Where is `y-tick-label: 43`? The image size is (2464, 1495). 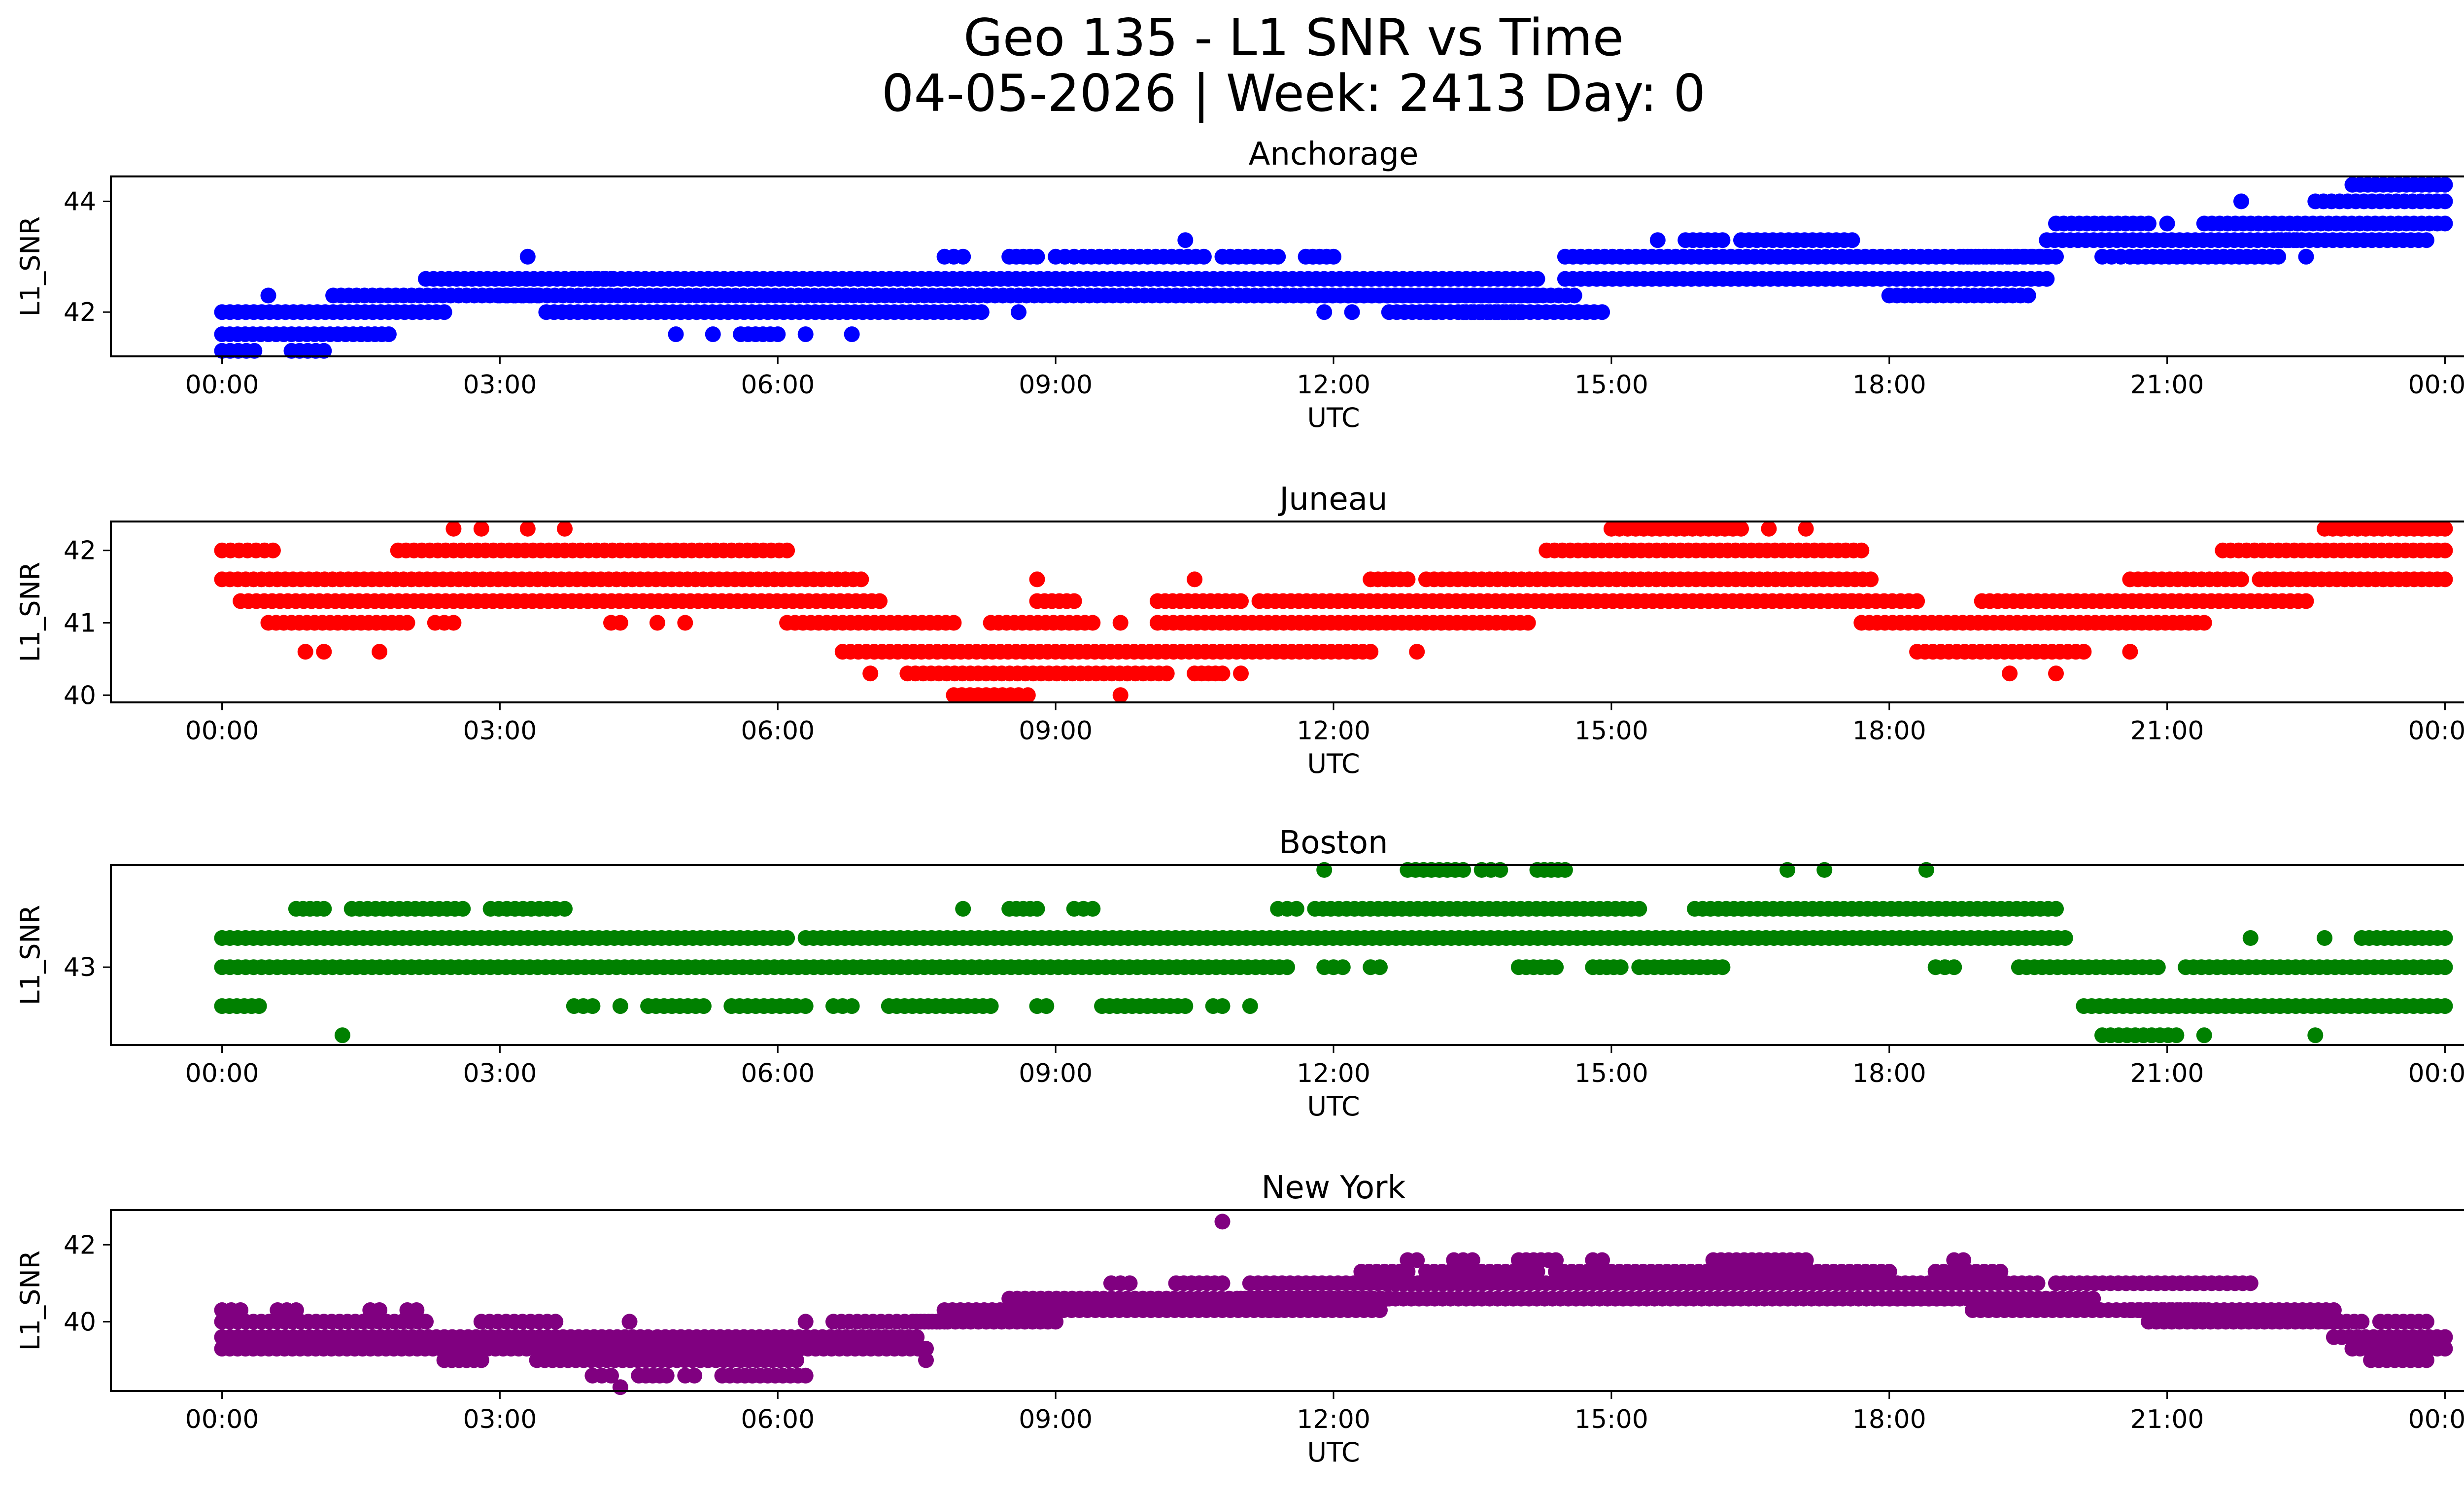 y-tick-label: 43 is located at coordinates (80, 967).